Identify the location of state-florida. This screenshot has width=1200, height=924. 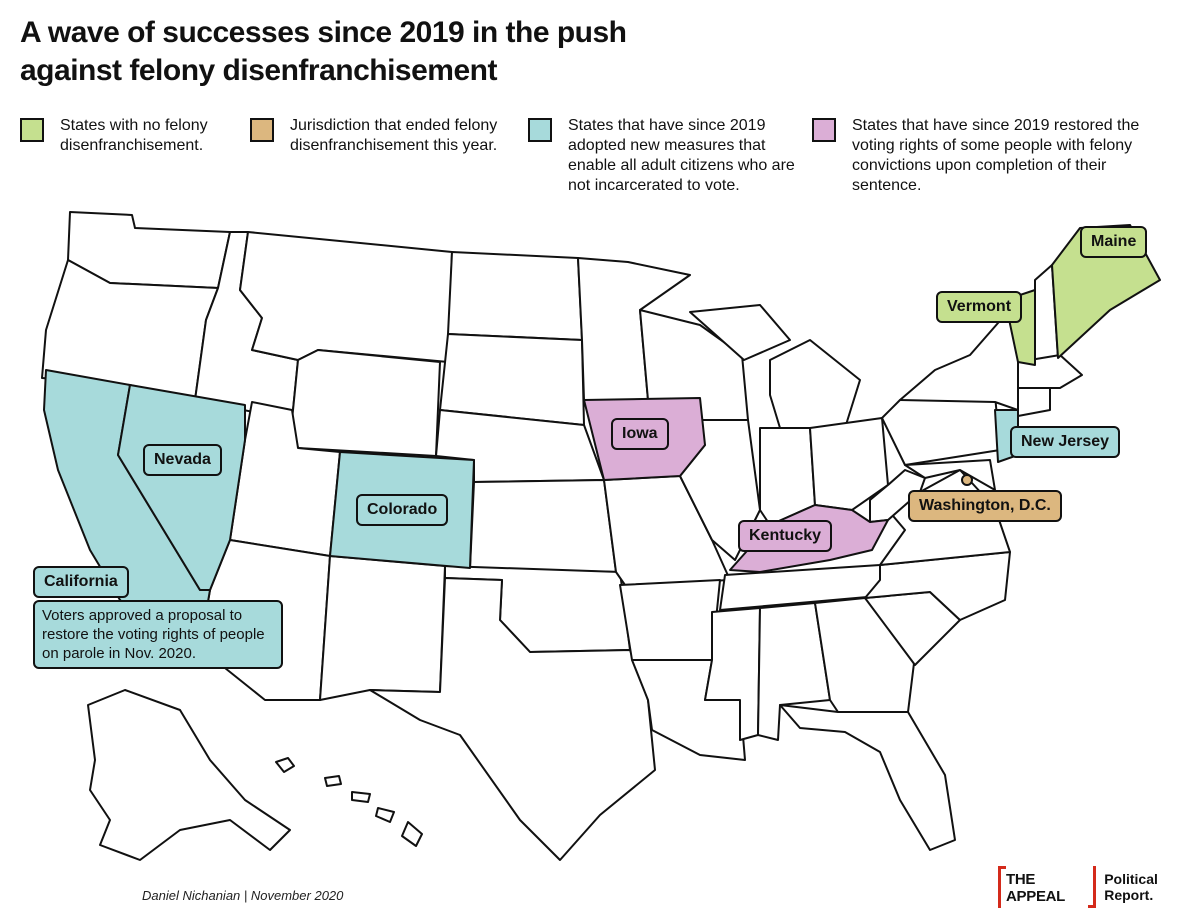
(867, 777).